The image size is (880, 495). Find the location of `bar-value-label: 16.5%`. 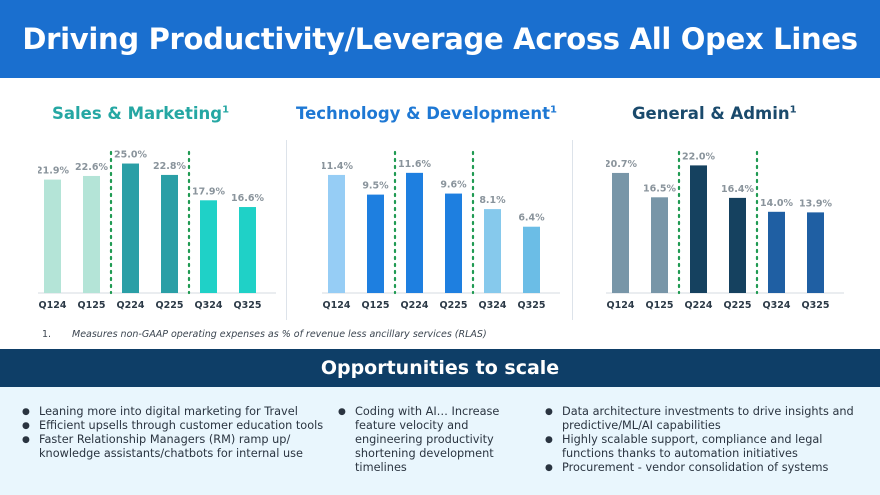

bar-value-label: 16.5% is located at coordinates (659, 188).